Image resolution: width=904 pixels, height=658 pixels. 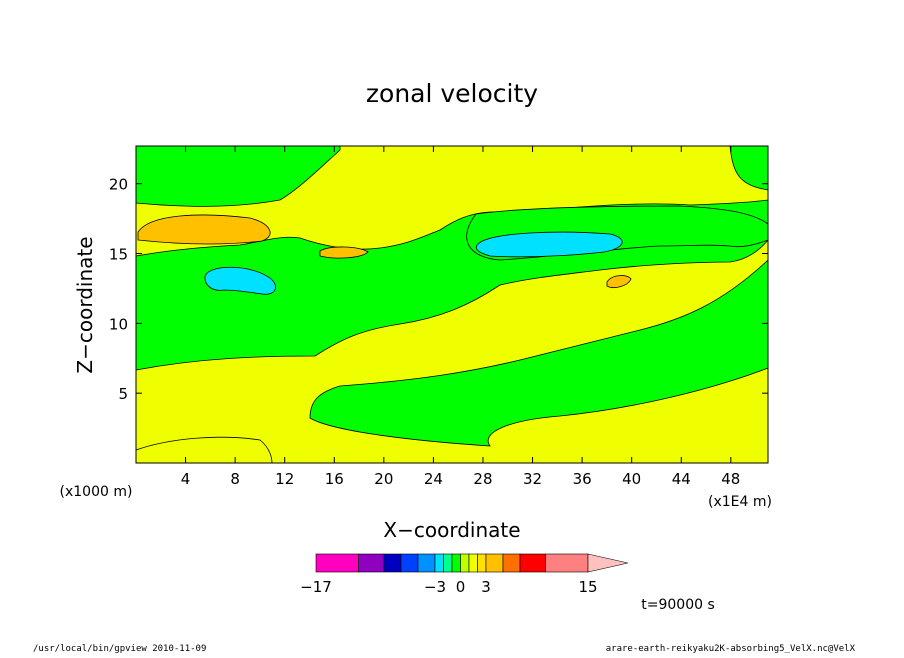 What do you see at coordinates (486, 587) in the screenshot?
I see `colorbar-tick-label: 3` at bounding box center [486, 587].